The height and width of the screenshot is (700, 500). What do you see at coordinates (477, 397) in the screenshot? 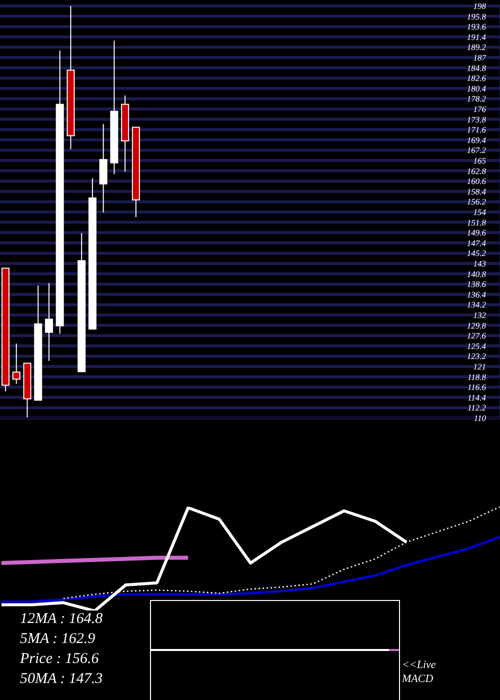
I see `y-tick-label: 114.4` at bounding box center [477, 397].